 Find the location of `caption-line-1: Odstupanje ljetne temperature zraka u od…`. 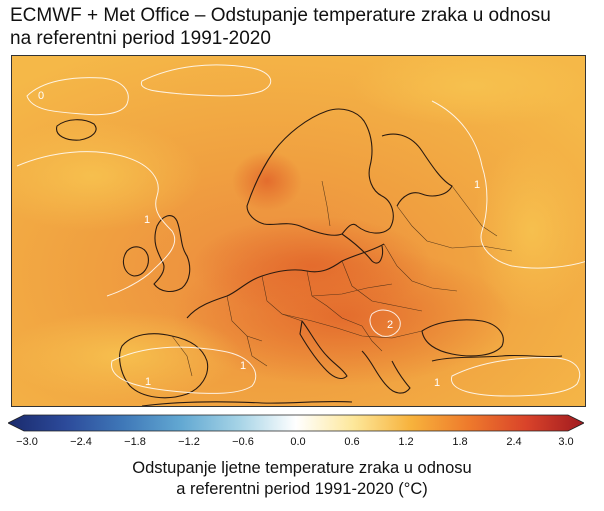

caption-line-1: Odstupanje ljetne temperature zraka u od… is located at coordinates (302, 468).